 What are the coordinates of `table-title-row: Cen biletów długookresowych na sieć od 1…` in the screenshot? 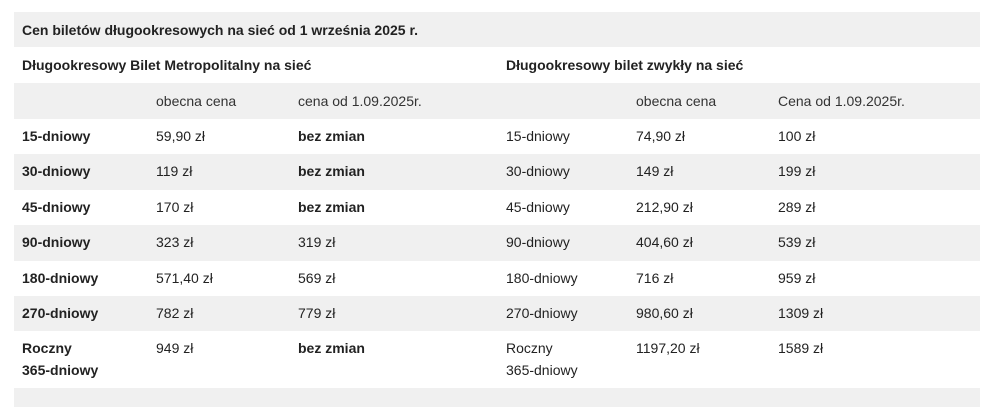 It's located at (497, 29).